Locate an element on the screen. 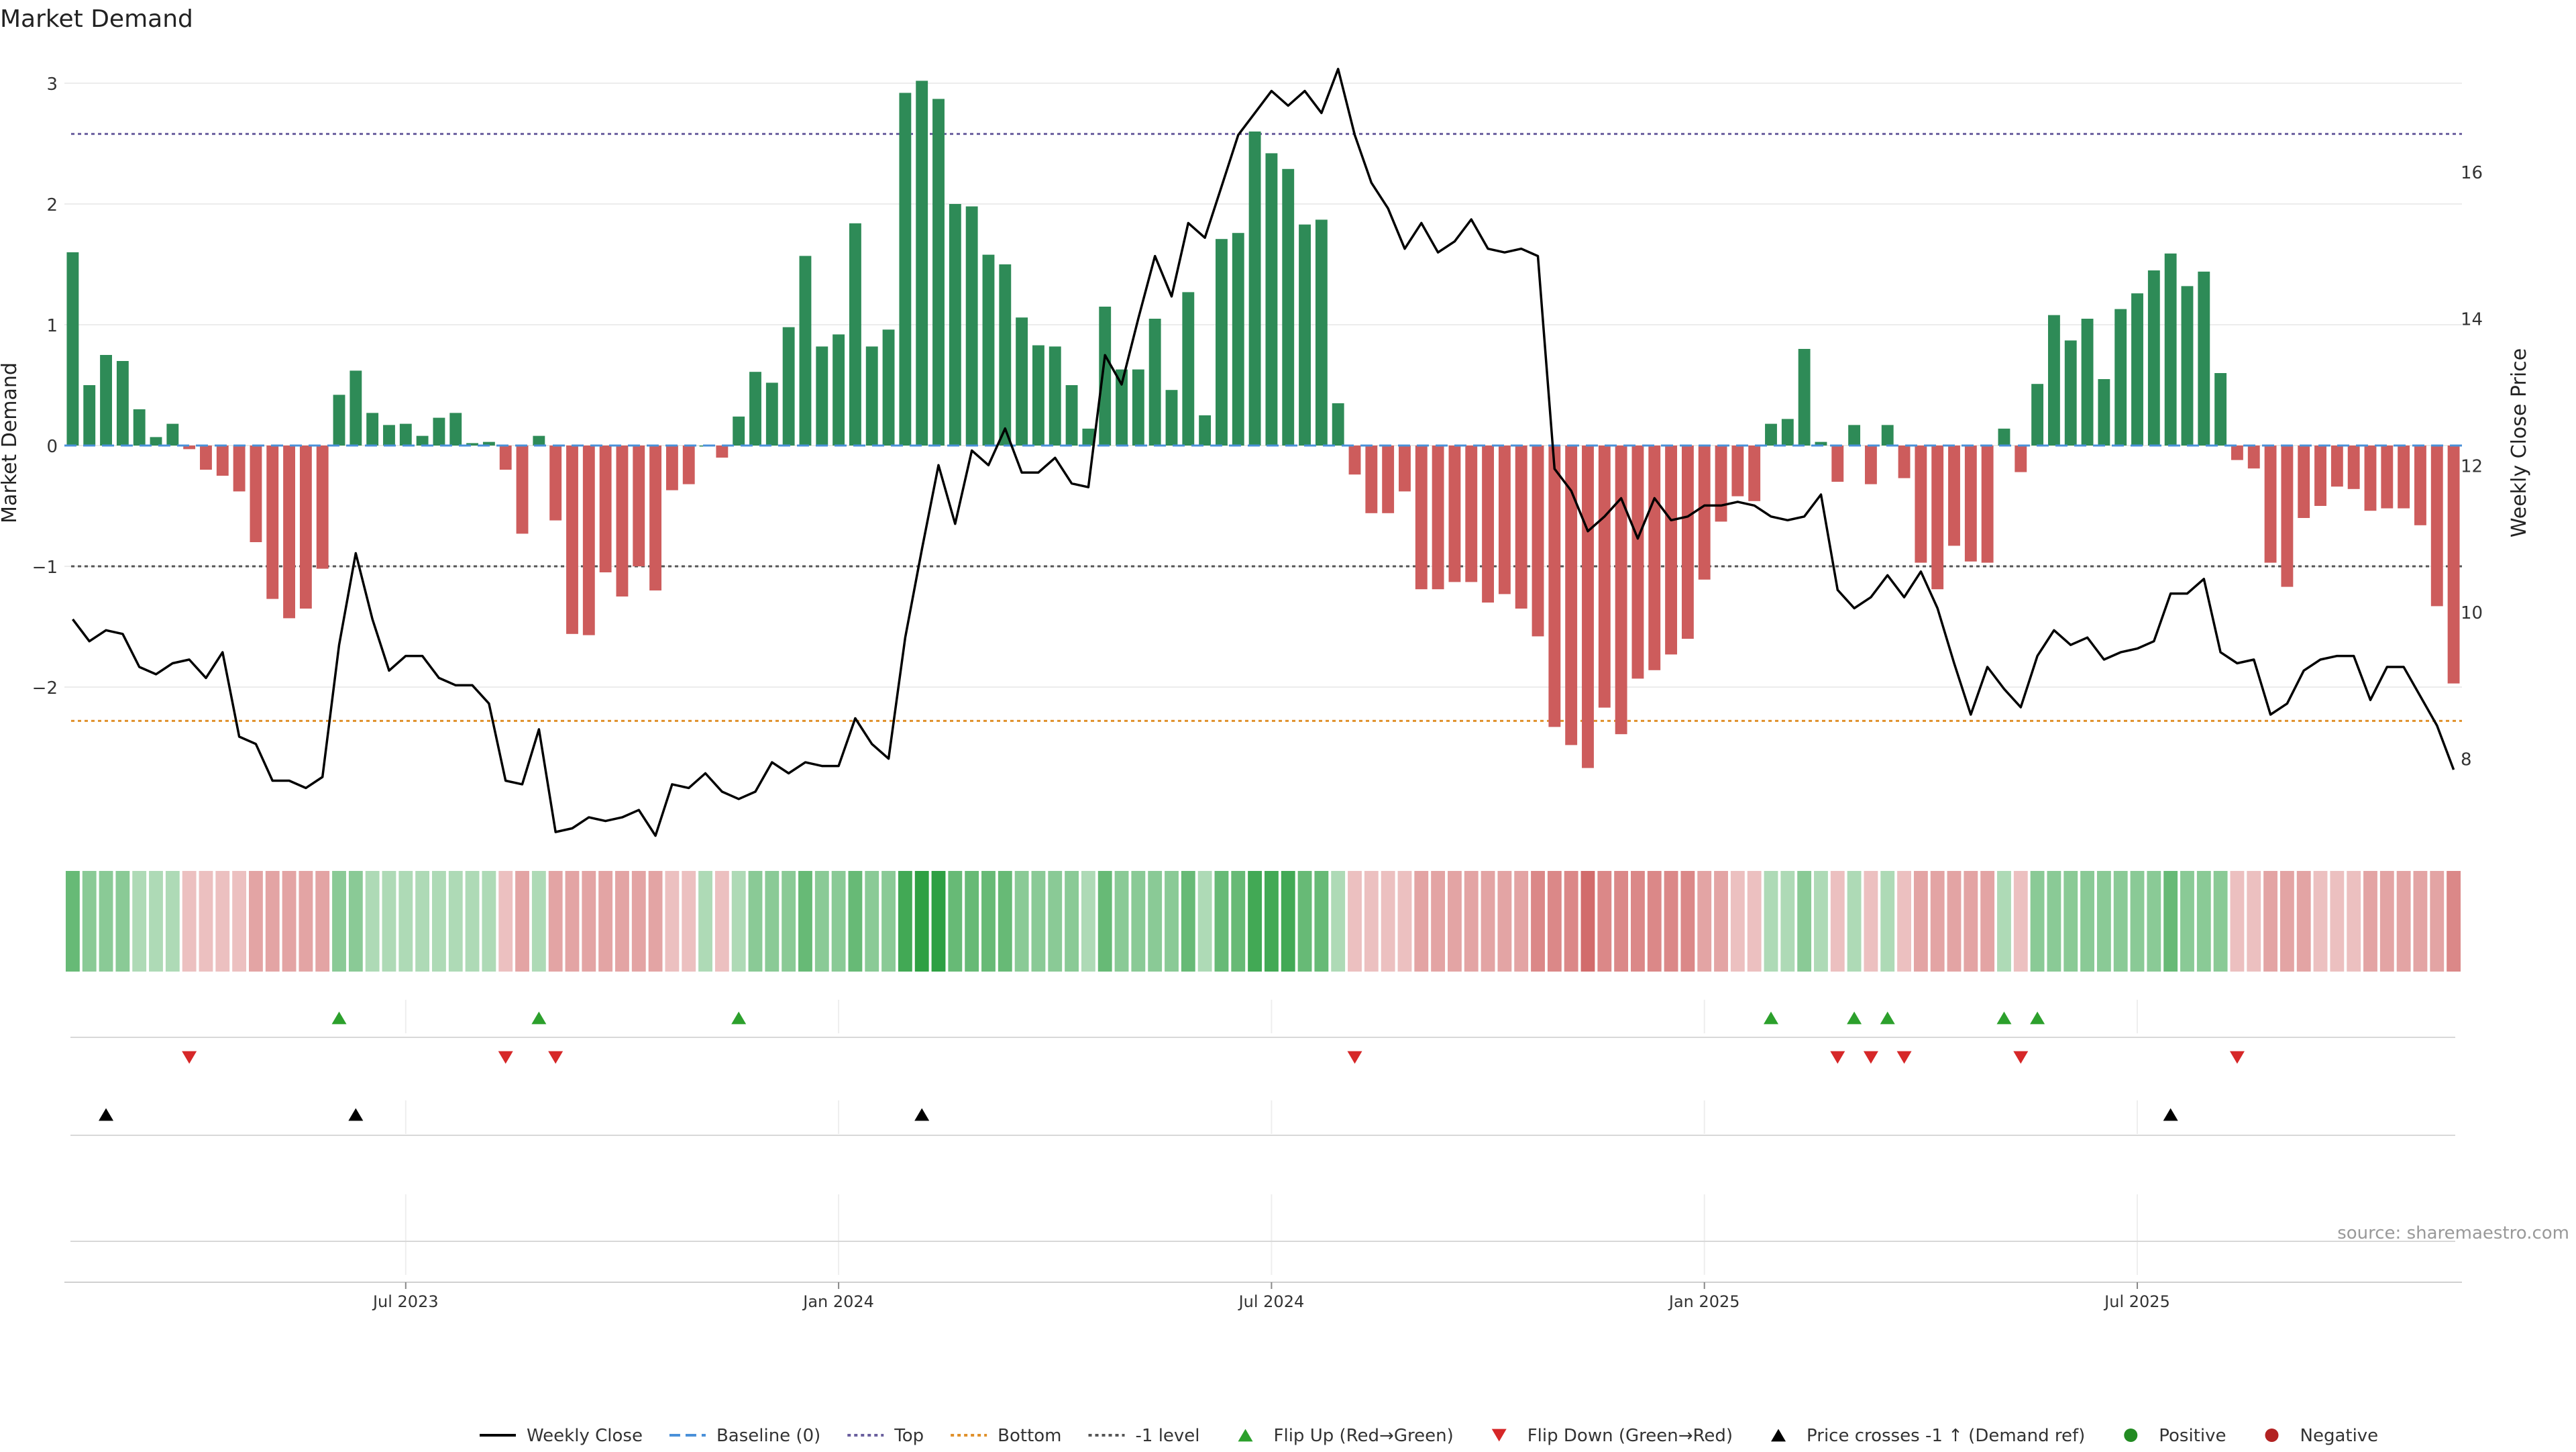 Image resolution: width=2576 pixels, height=1452 pixels. price-cross-marker is located at coordinates (356, 1115).